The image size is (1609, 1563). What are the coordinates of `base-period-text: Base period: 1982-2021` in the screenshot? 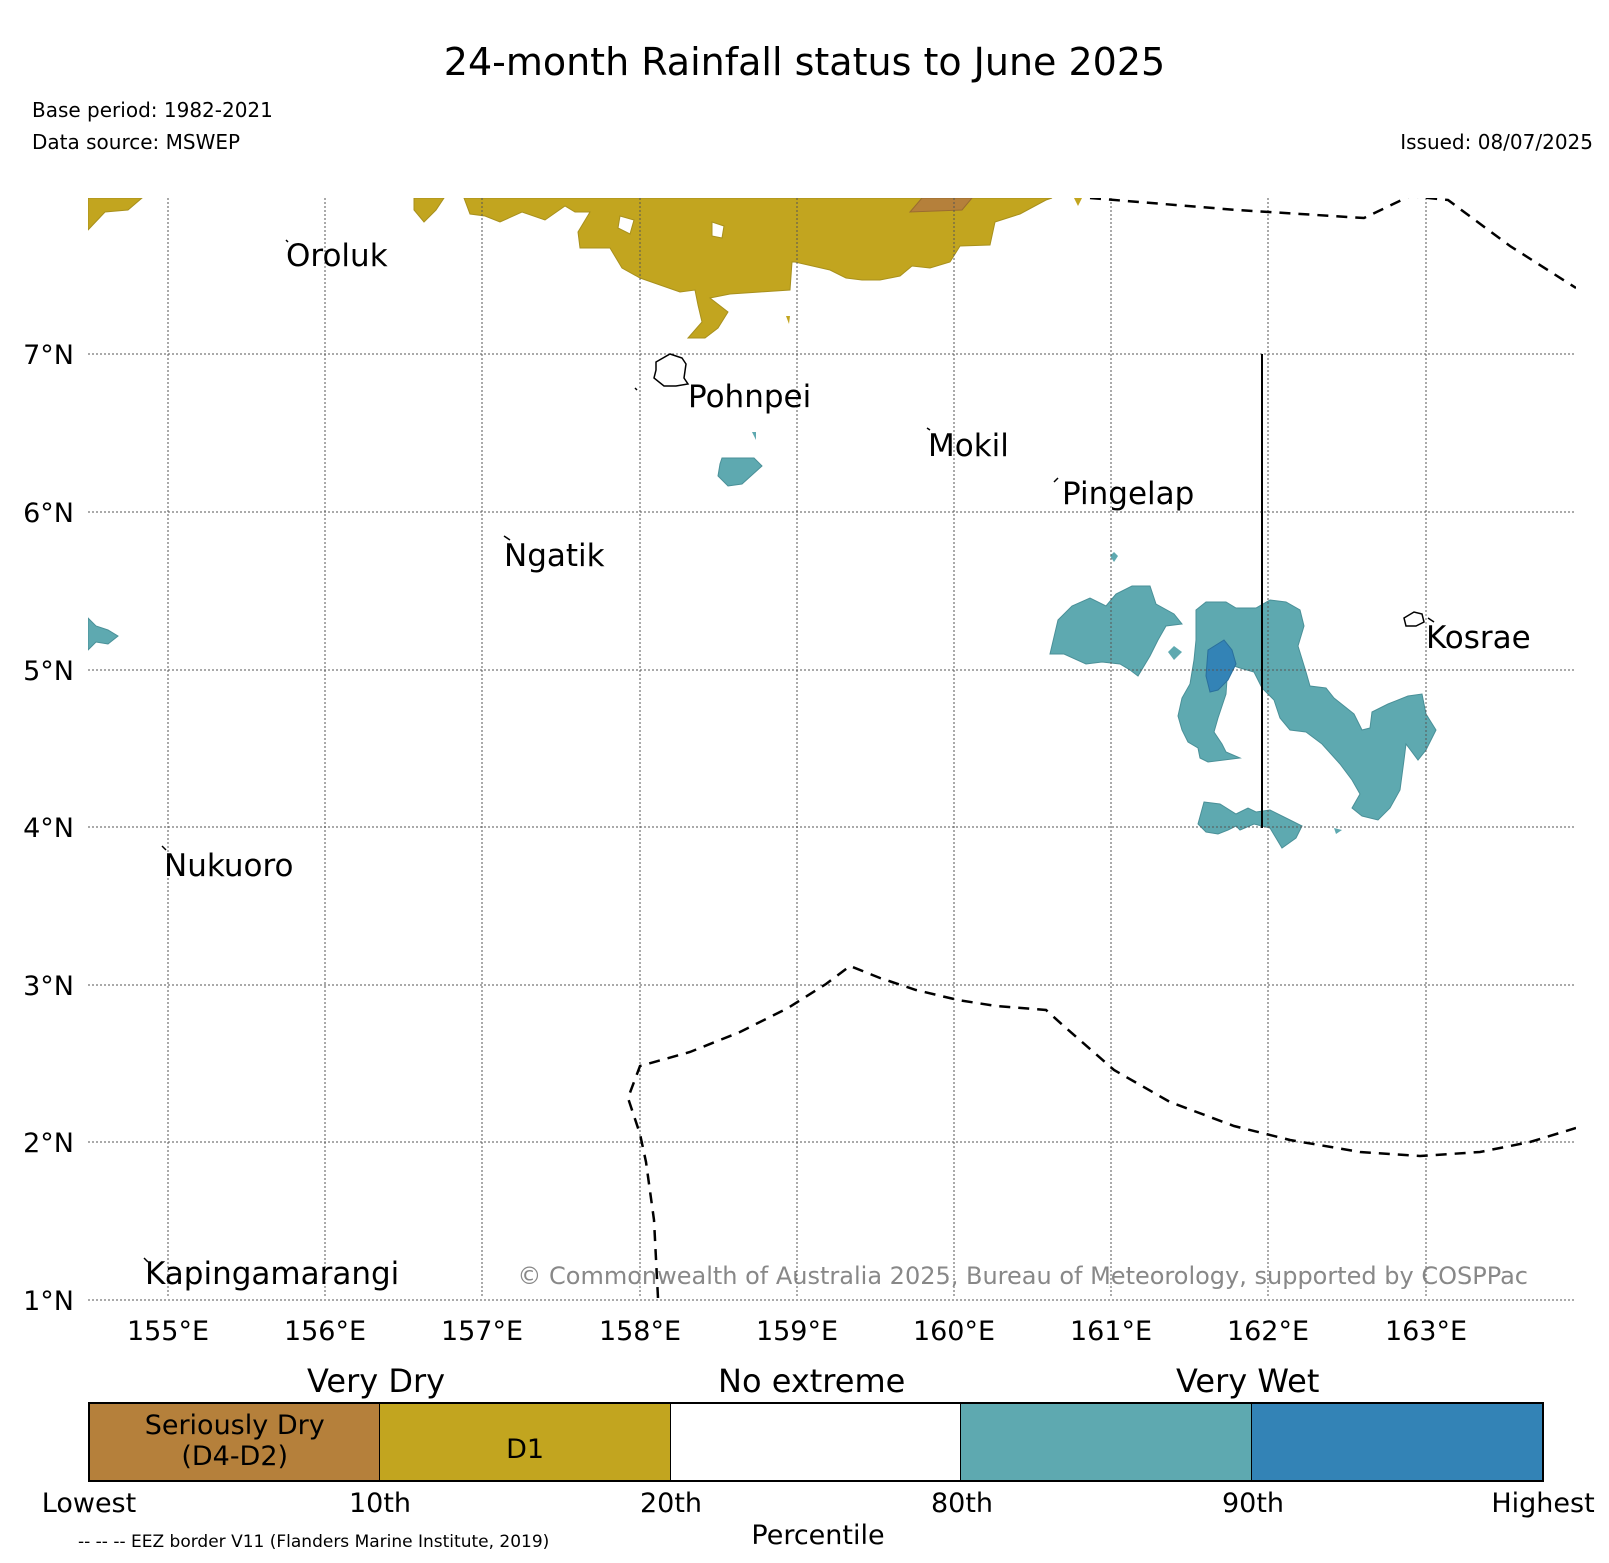 It's located at (152, 110).